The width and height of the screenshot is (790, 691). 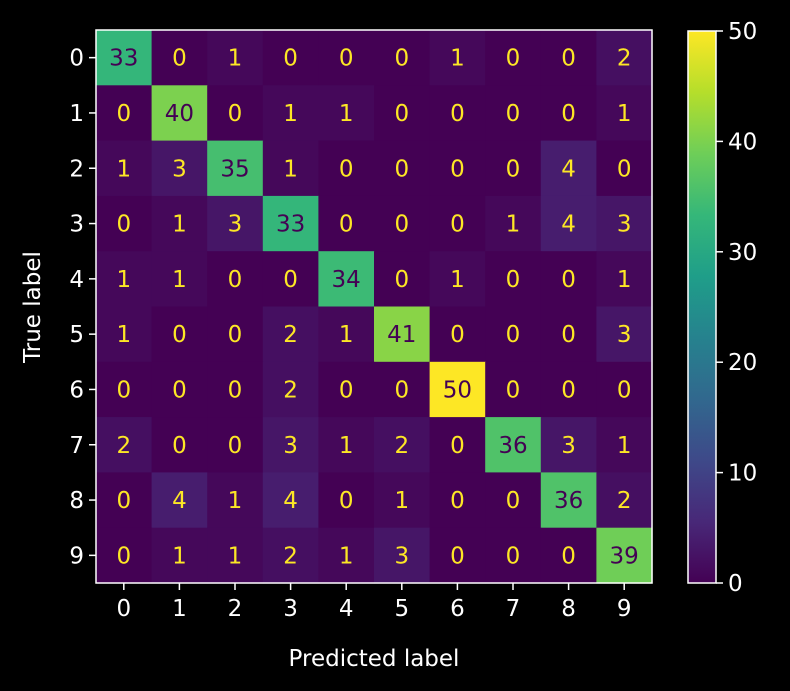 I want to click on colorbar-frame, so click(x=702, y=307).